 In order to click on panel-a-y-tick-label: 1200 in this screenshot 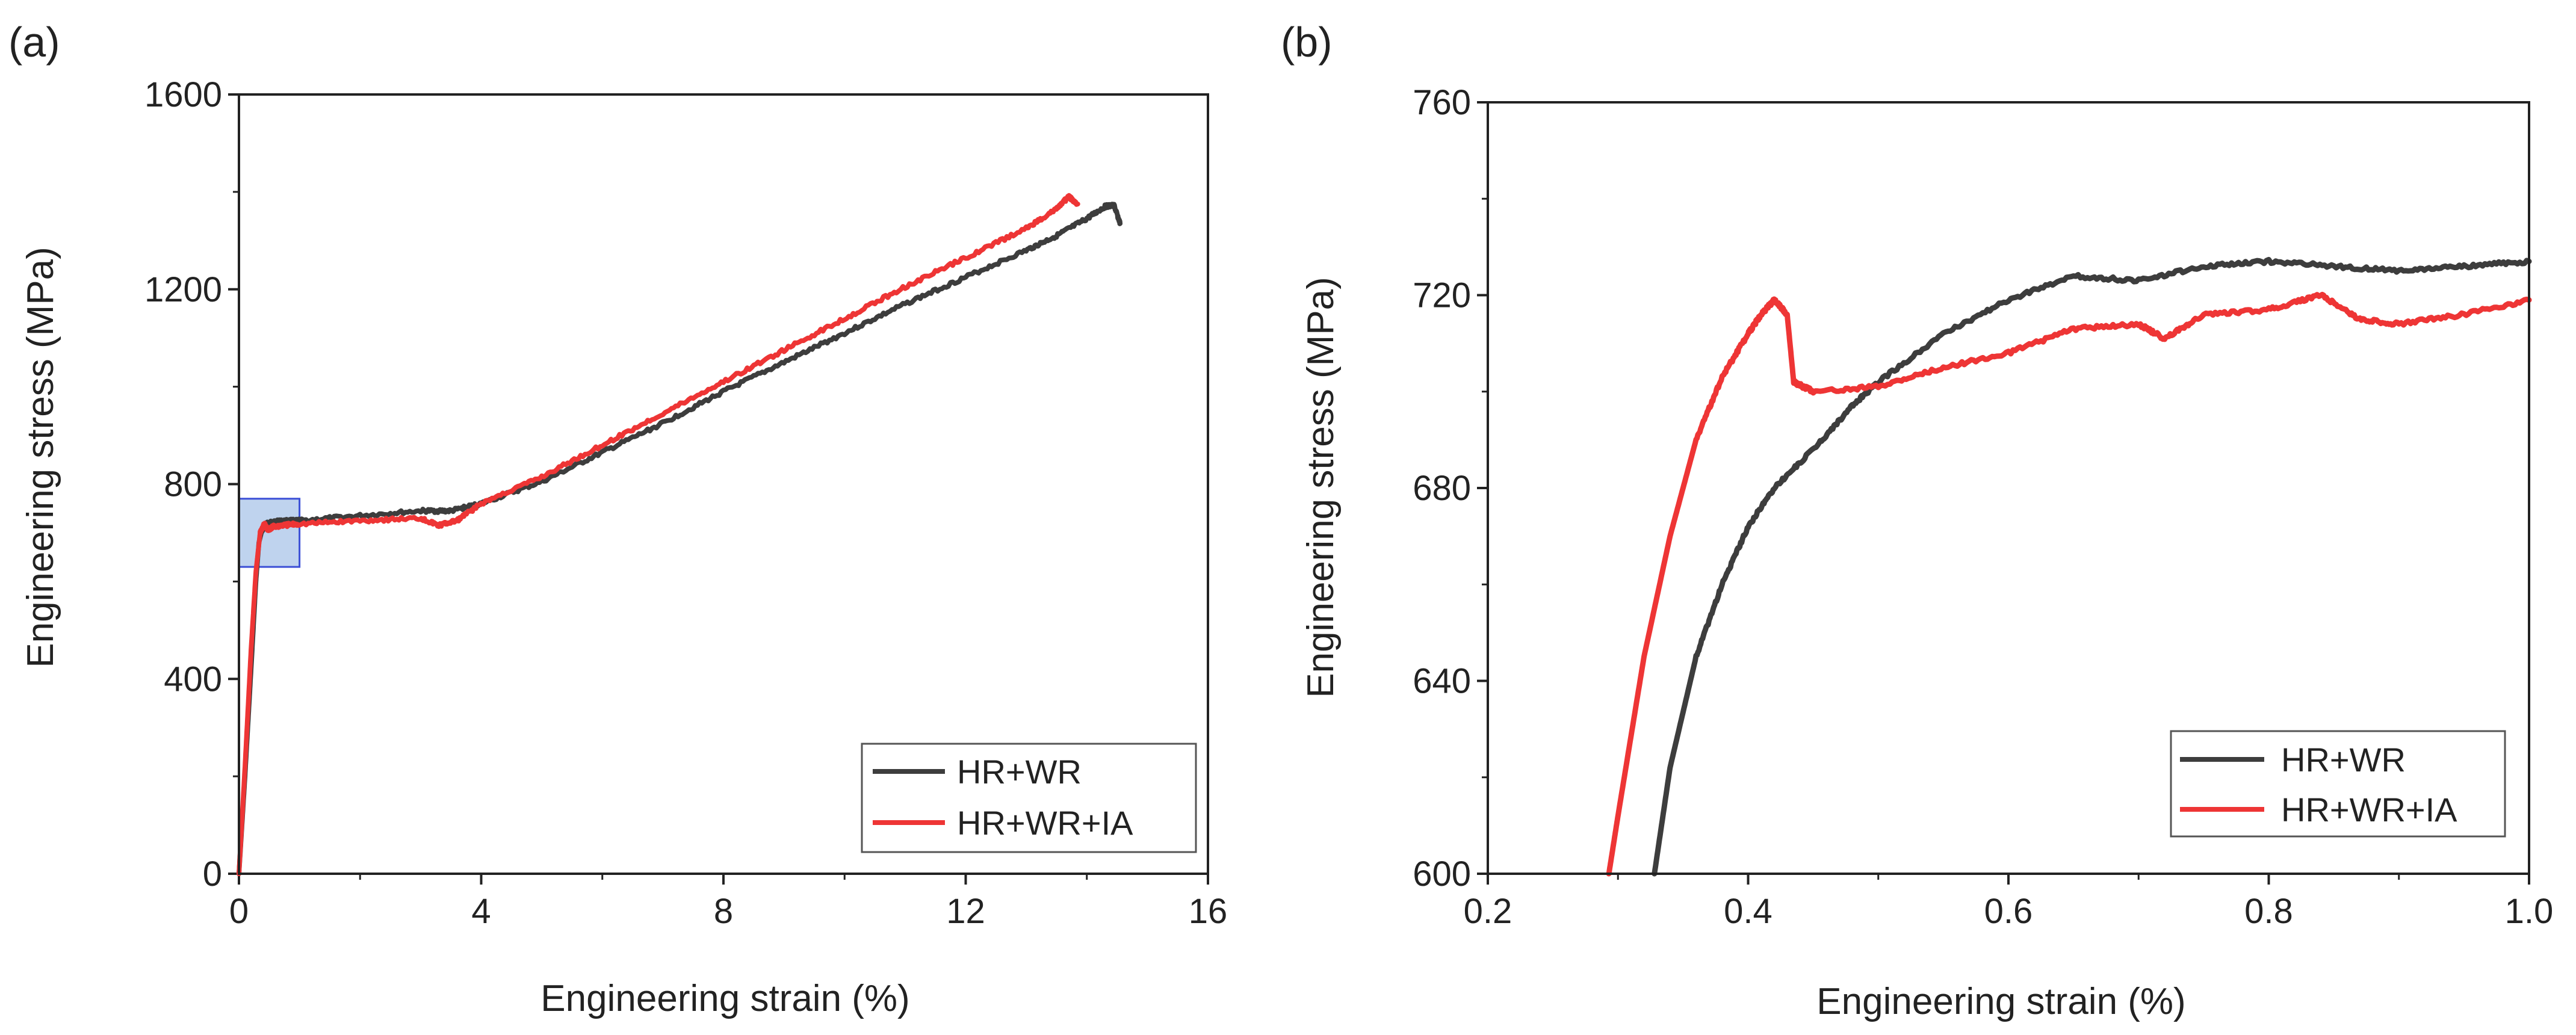, I will do `click(183, 289)`.